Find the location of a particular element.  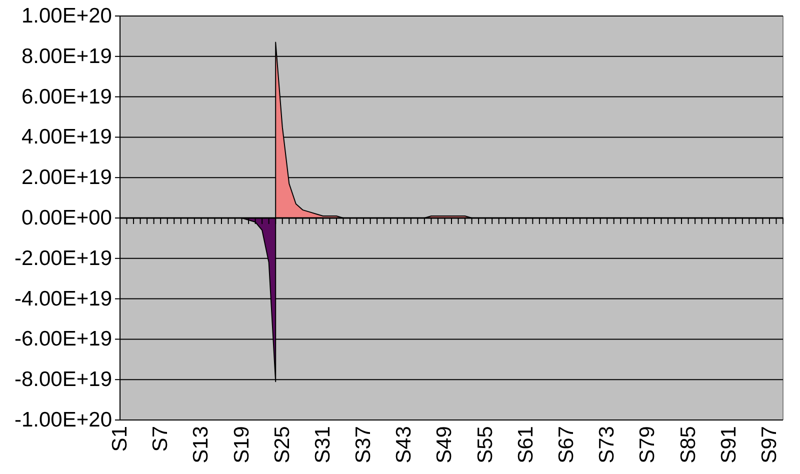

x-tick-label: S79 is located at coordinates (648, 445).